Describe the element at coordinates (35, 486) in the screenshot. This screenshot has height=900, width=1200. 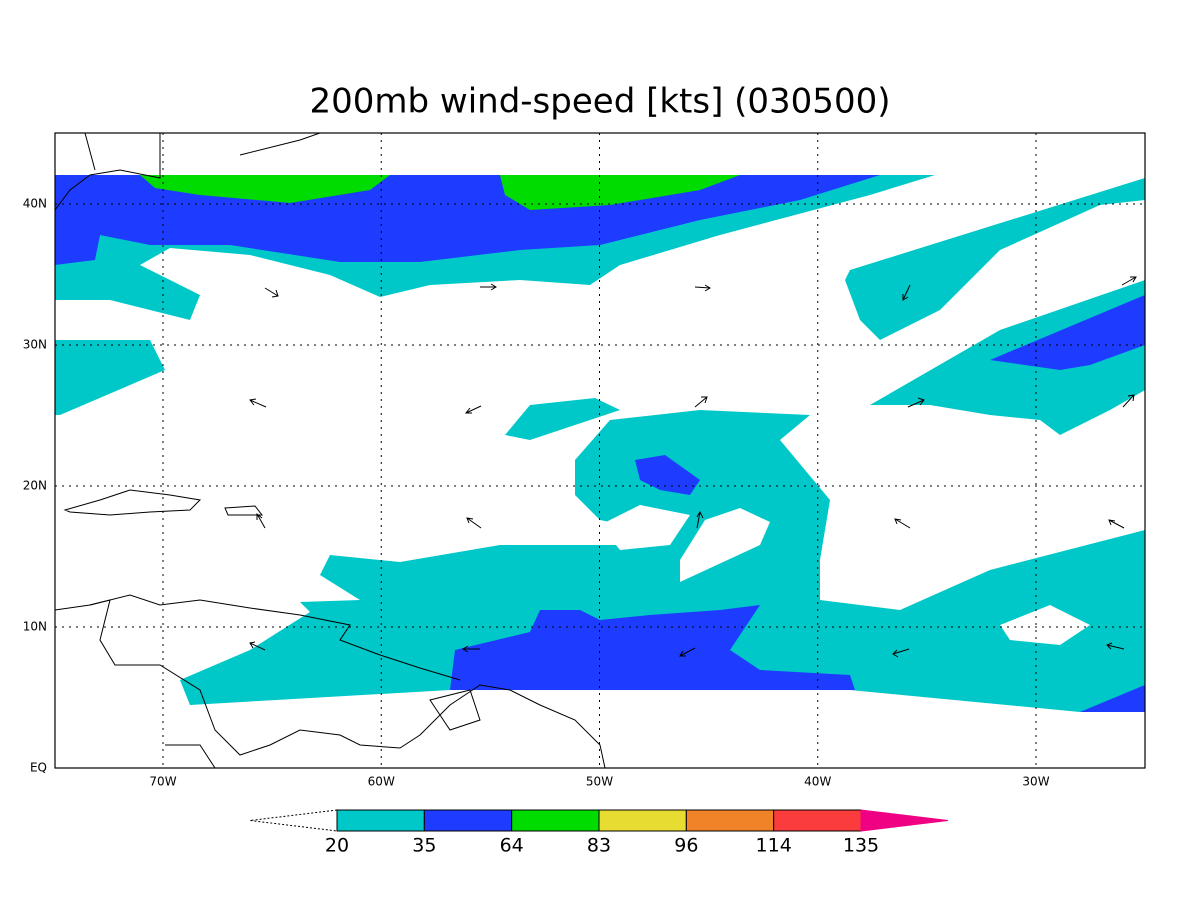
I see `lat-label: 20N` at that location.